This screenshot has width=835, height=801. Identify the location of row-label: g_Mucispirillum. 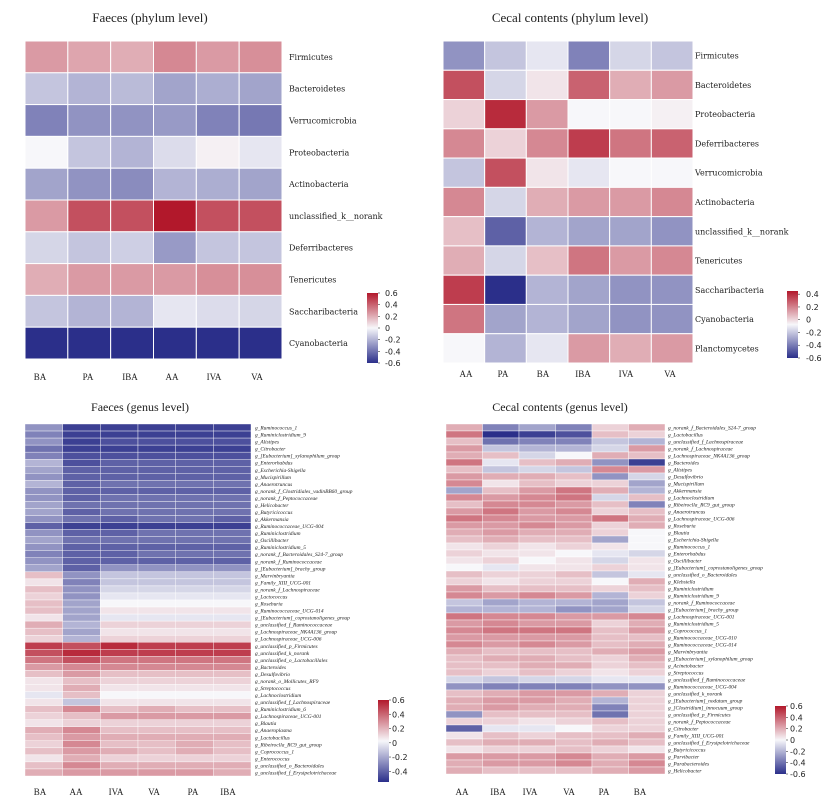
(273, 478).